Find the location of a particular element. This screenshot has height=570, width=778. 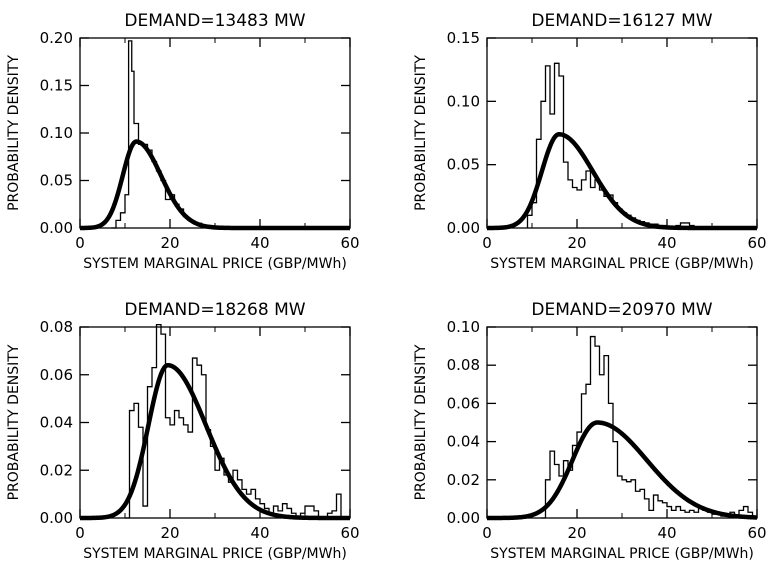

chart-title: DEMAND=13483 MW is located at coordinates (214, 21).